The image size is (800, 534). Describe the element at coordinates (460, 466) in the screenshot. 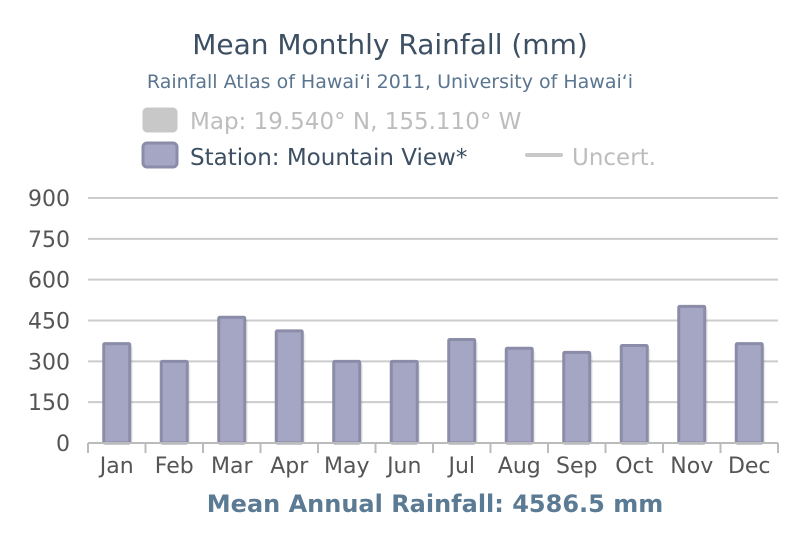

I see `x-tick-label-jul: Jul` at that location.